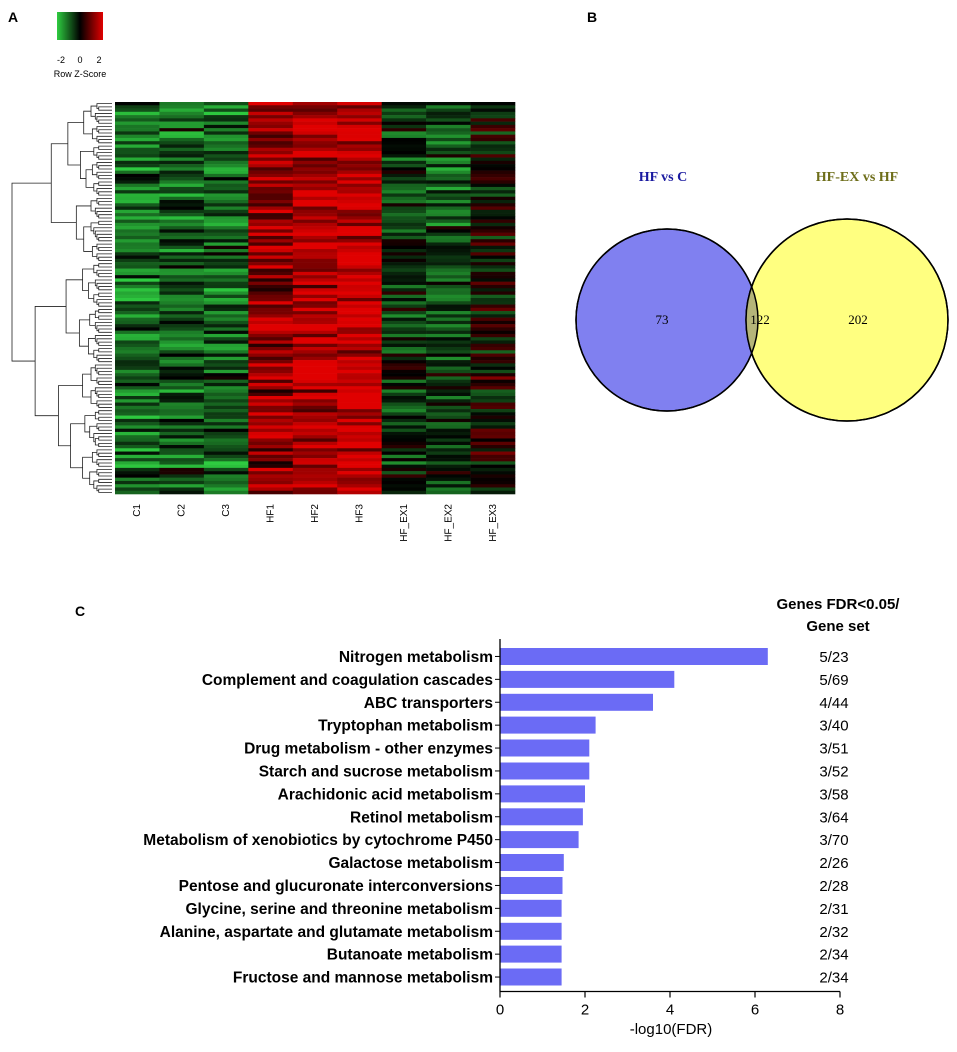 This screenshot has height=1052, width=957. What do you see at coordinates (857, 177) in the screenshot?
I see `venn-label-hfex-vs-hf: HF-EX vs HF` at bounding box center [857, 177].